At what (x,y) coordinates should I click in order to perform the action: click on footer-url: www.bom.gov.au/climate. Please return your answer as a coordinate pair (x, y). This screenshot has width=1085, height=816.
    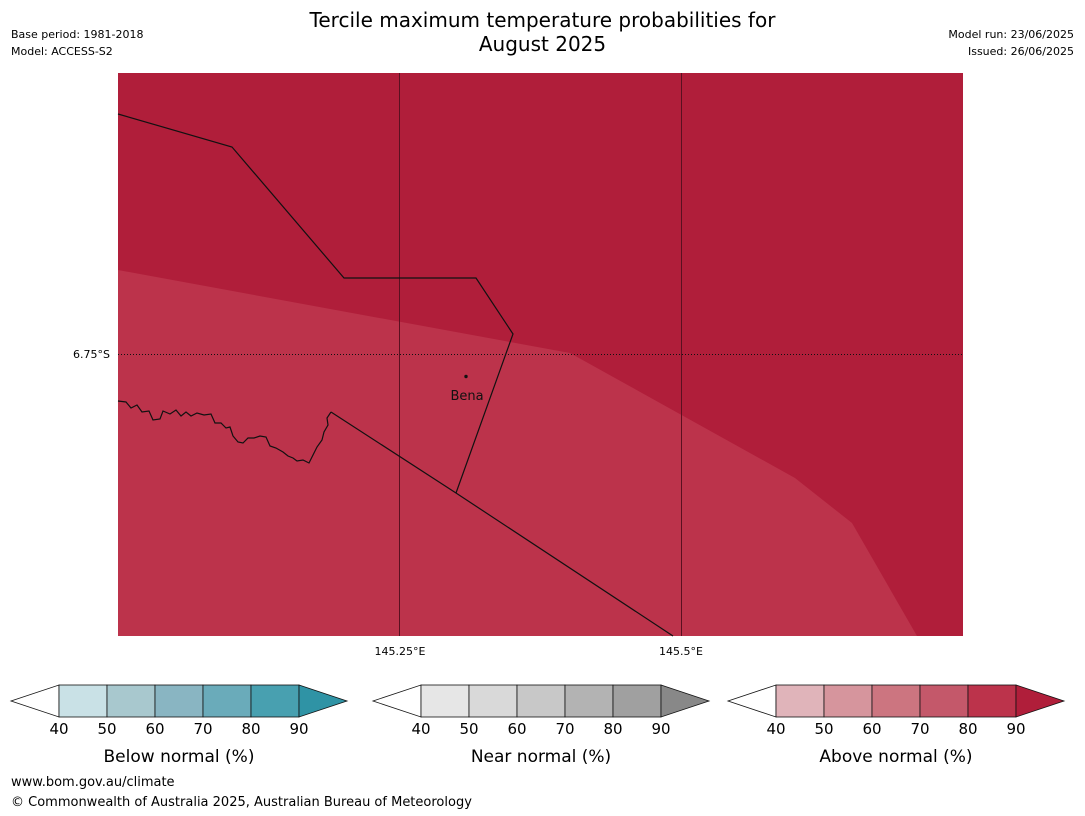
    Looking at the image, I should click on (93, 782).